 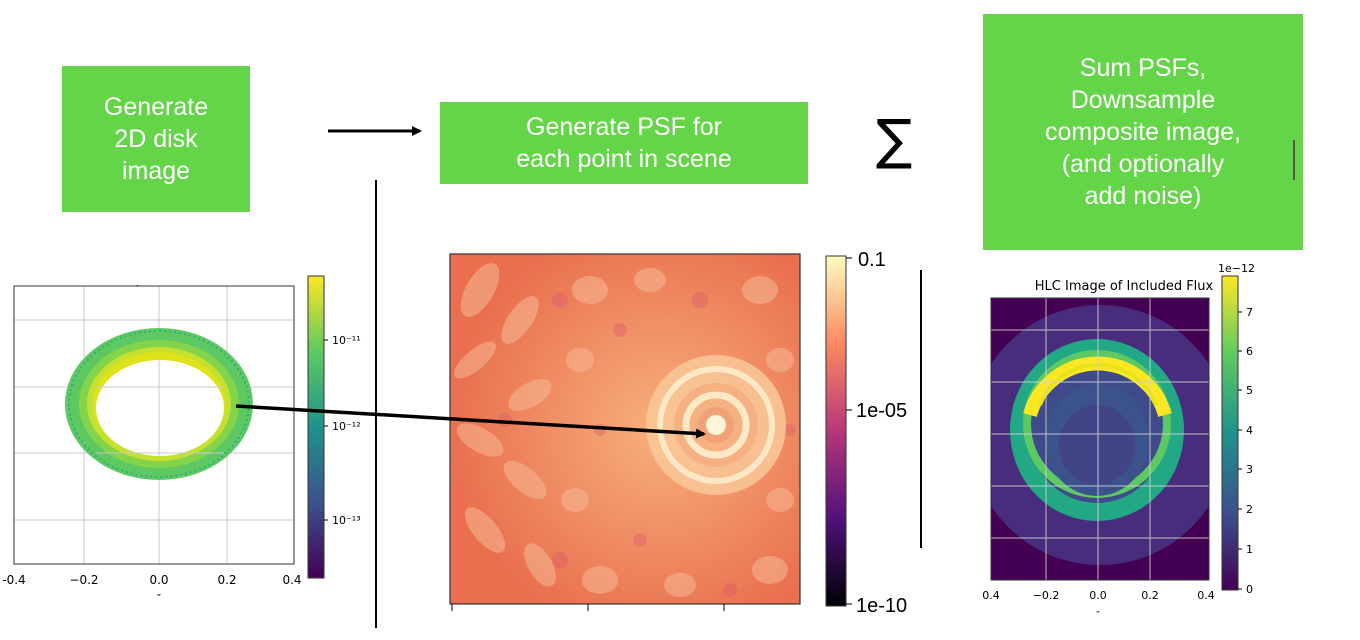 I want to click on step-generate-disk-label: Generate 2D disk image, so click(x=156, y=139).